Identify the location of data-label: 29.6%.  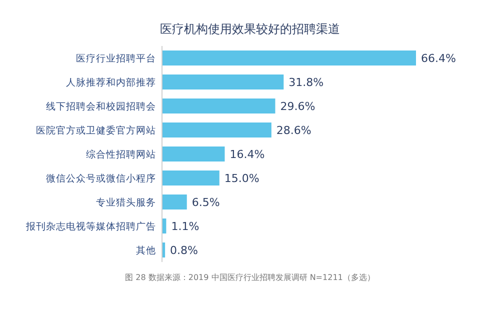
(298, 106).